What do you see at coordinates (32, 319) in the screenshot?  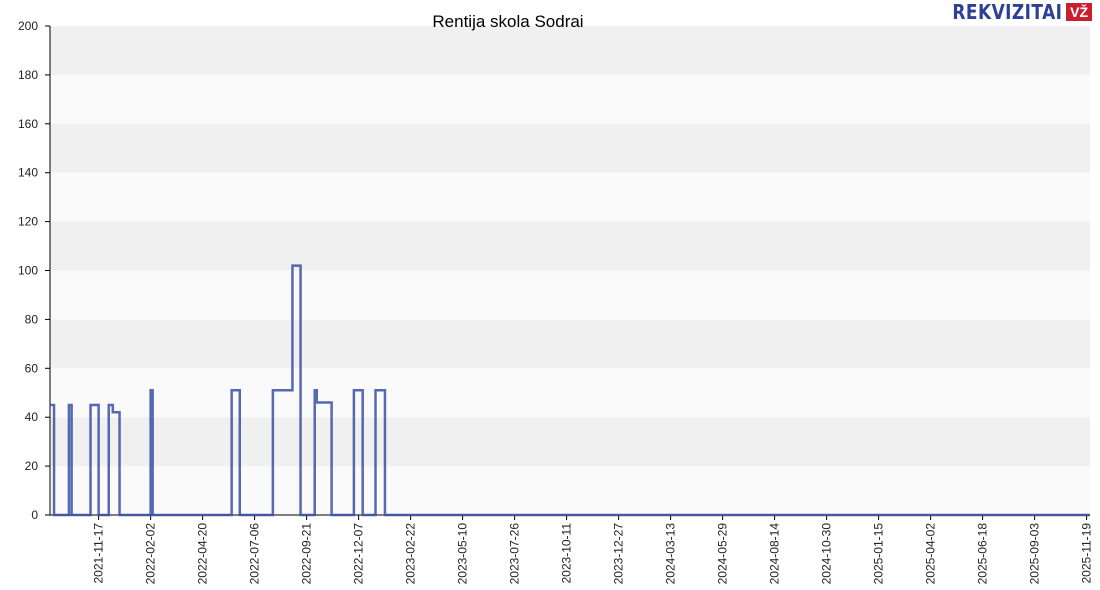 I see `y-tick-label: 80` at bounding box center [32, 319].